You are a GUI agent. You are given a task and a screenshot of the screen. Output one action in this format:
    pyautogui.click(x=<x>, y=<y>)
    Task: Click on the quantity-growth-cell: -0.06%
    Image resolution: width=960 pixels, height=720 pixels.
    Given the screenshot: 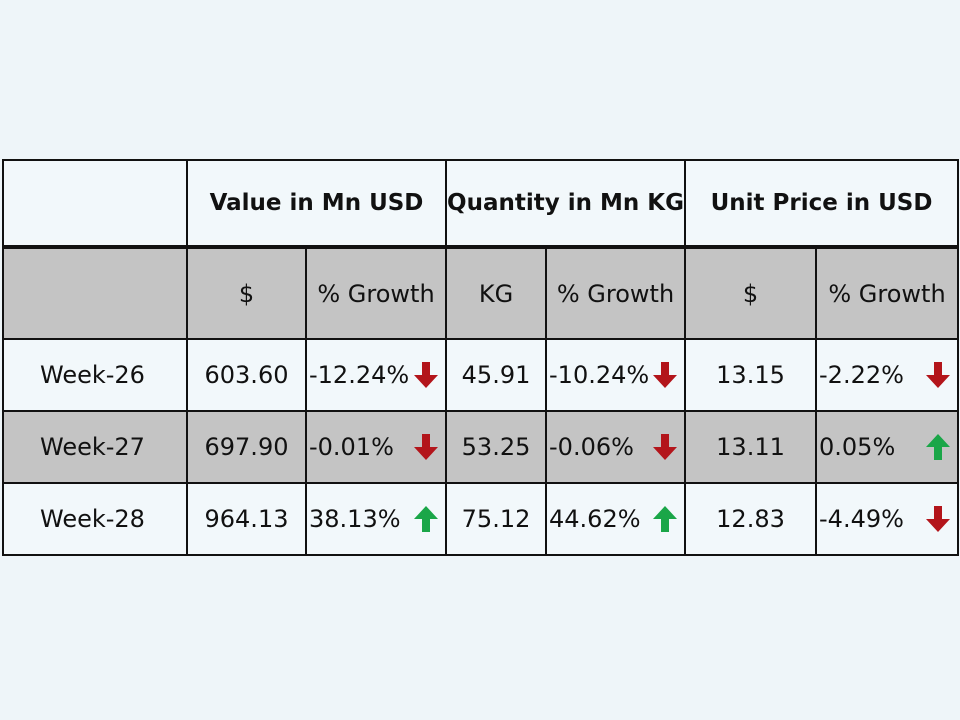 What is the action you would take?
    pyautogui.click(x=615, y=447)
    